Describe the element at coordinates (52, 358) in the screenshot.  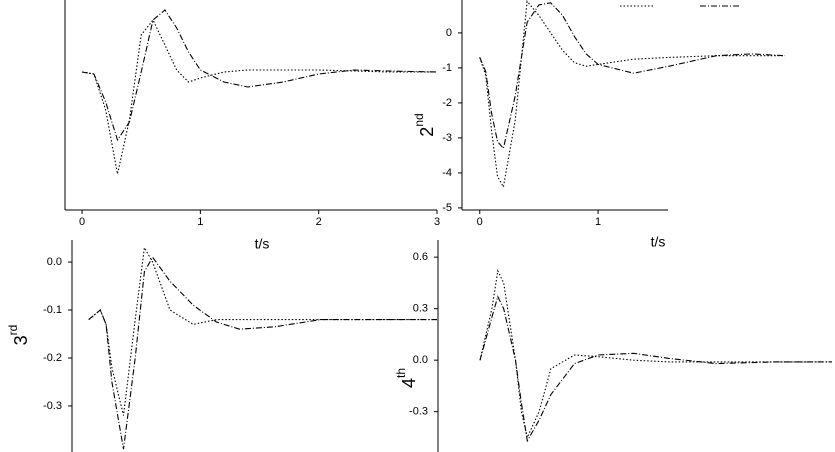
I see `y-tick-label: -0.2` at that location.